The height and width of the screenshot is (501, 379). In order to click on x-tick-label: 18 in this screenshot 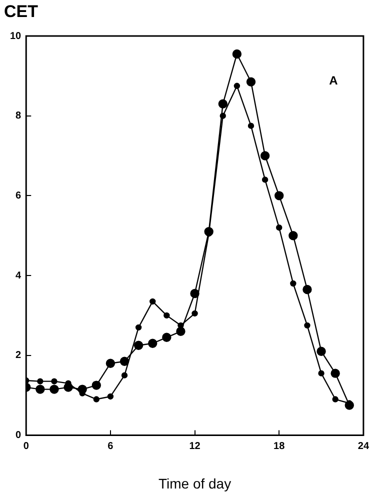, I will do `click(280, 446)`.